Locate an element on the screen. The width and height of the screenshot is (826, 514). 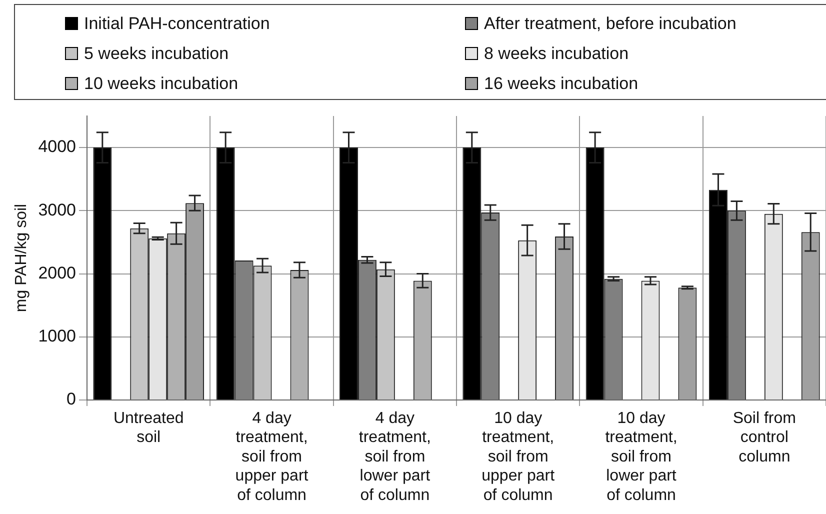
x-tick-label: 4 day treatment, soil from upper part of column is located at coordinates (272, 457).